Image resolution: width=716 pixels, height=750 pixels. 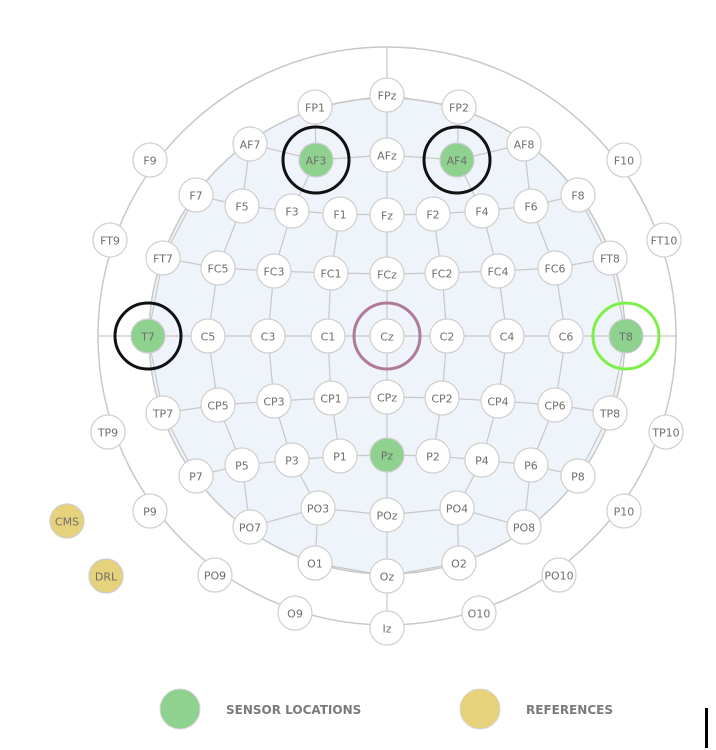 I want to click on electrode-p2: P2, so click(x=433, y=456).